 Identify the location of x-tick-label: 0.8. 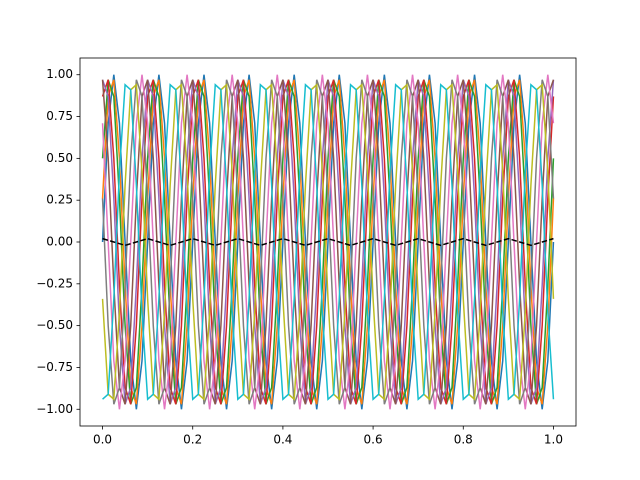
(463, 440).